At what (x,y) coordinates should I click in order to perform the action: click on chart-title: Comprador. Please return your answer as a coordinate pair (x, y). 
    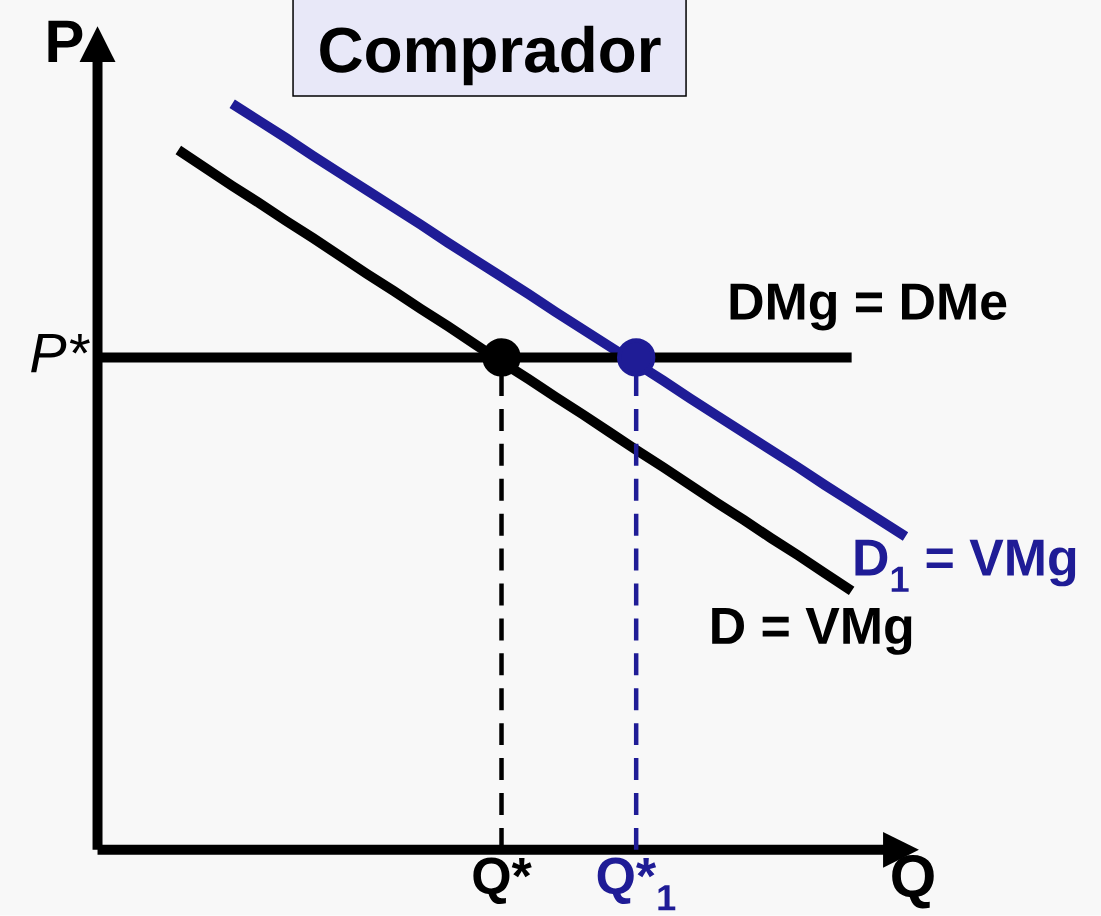
    Looking at the image, I should click on (490, 55).